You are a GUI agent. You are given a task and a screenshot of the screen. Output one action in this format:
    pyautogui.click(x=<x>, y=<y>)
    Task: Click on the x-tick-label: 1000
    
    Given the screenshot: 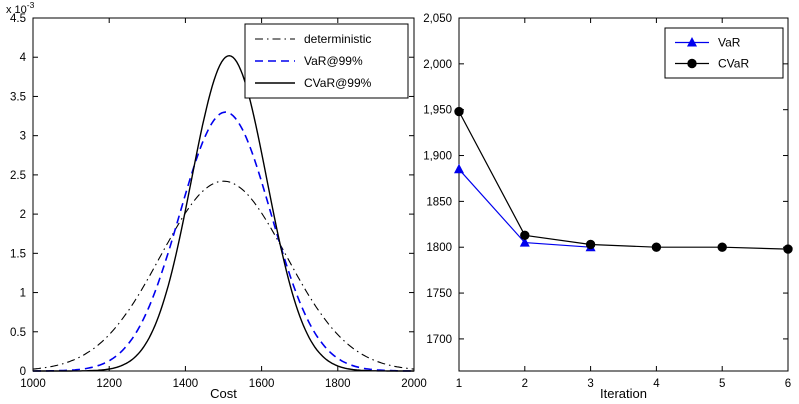 What is the action you would take?
    pyautogui.click(x=33, y=384)
    